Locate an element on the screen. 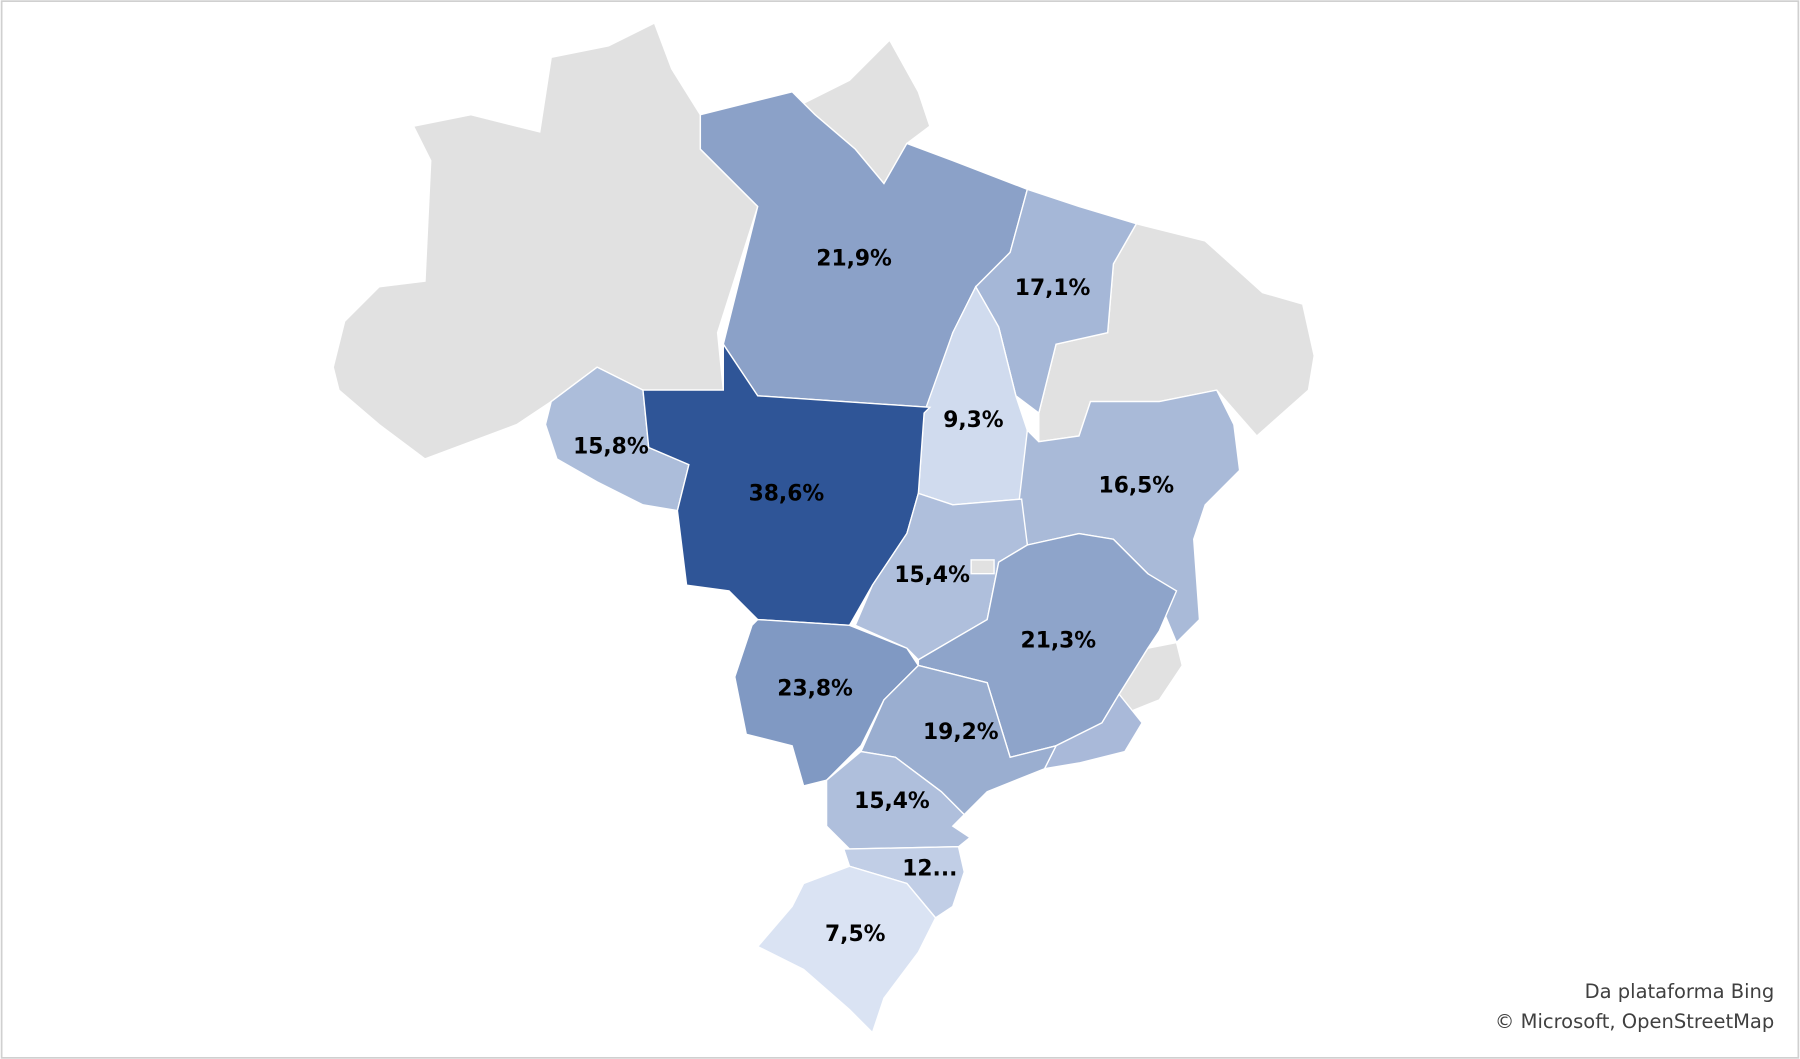 This screenshot has height=1059, width=1800. attribution: Da plataforma Bing is located at coordinates (1680, 991).